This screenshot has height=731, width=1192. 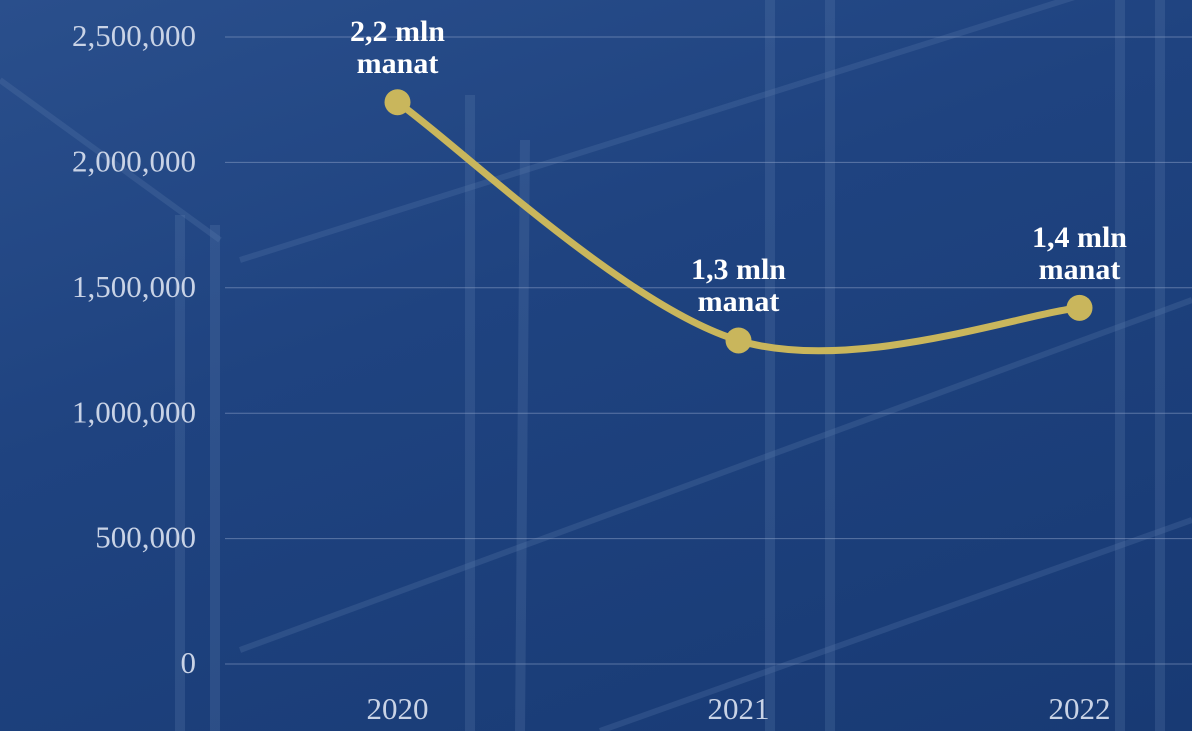 What do you see at coordinates (397, 48) in the screenshot?
I see `data-label: 2,2 mln manat` at bounding box center [397, 48].